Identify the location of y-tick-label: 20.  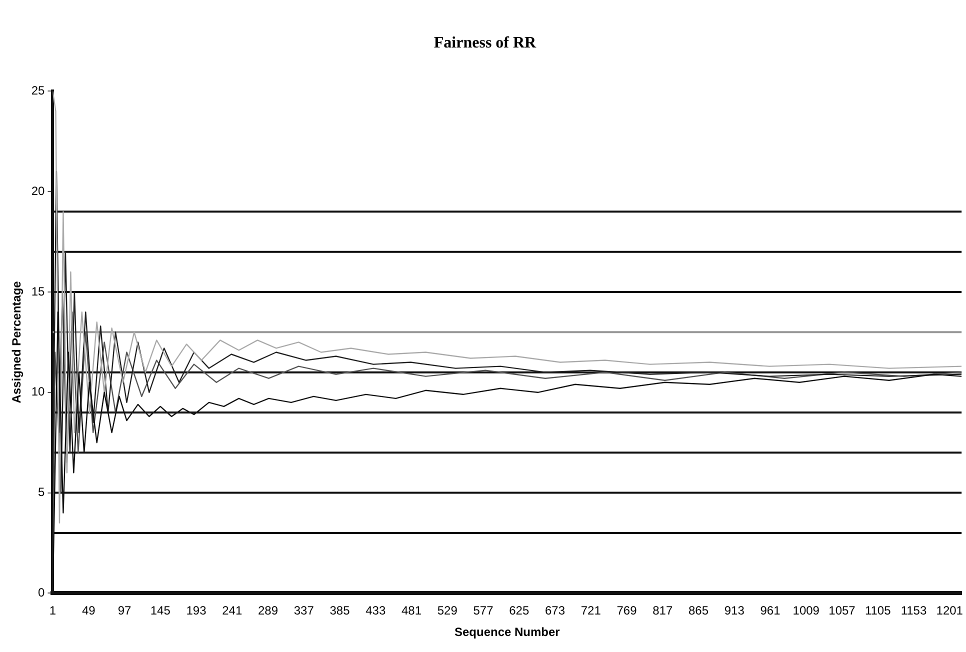
(38, 191).